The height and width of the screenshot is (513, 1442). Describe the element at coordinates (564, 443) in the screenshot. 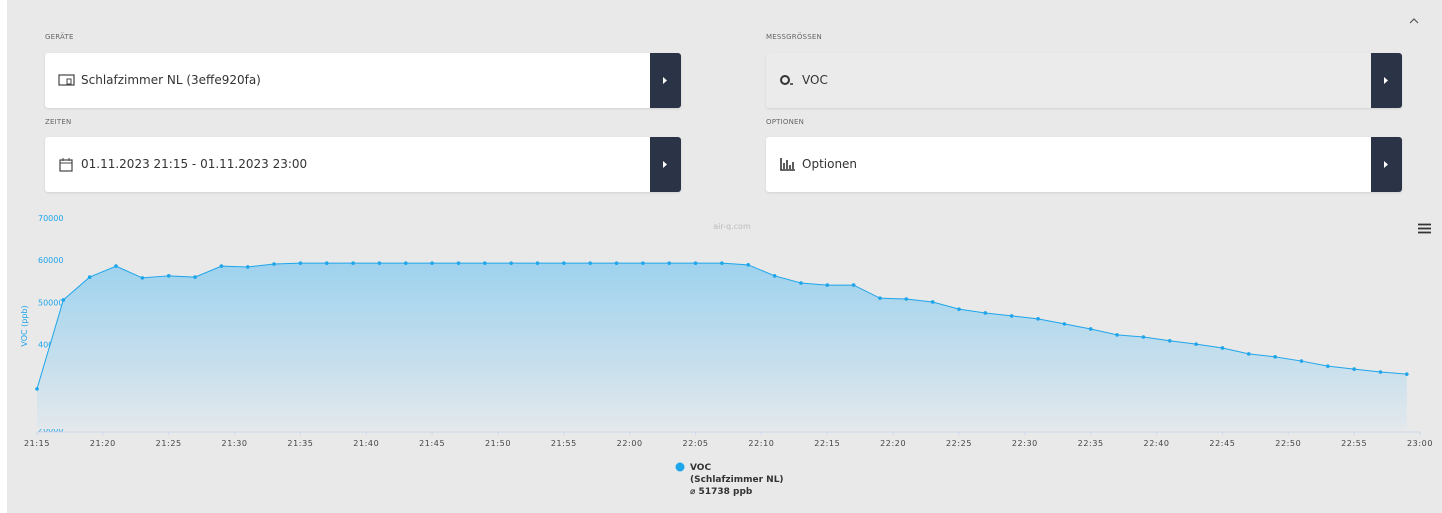

I see `x-tick-label: 21:55` at that location.